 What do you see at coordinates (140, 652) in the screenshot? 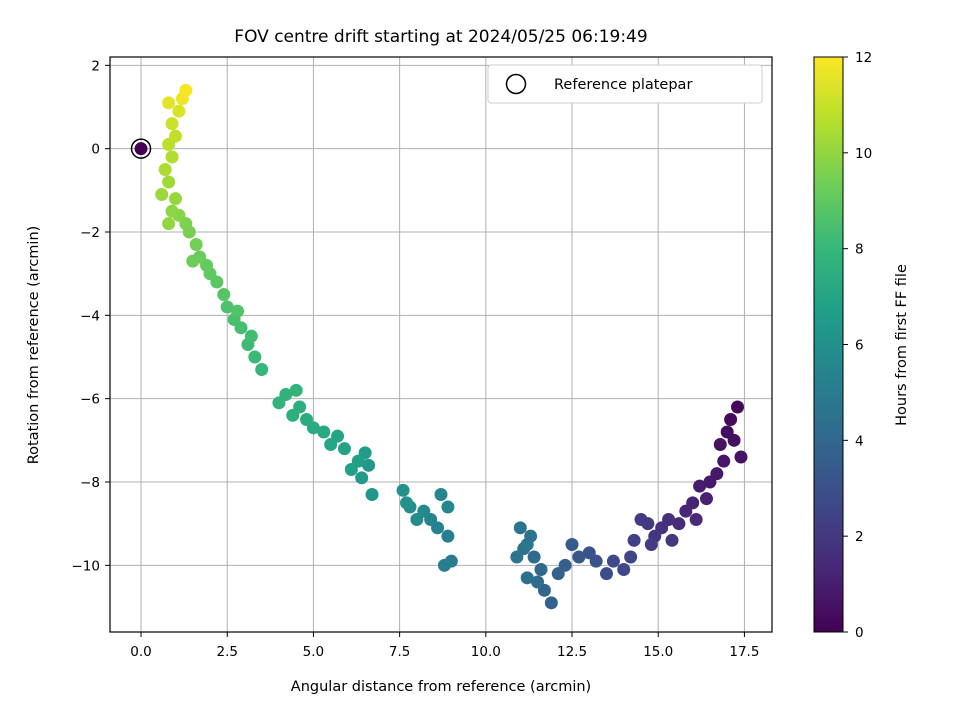
I see `x-tick-label: 0.0` at bounding box center [140, 652].